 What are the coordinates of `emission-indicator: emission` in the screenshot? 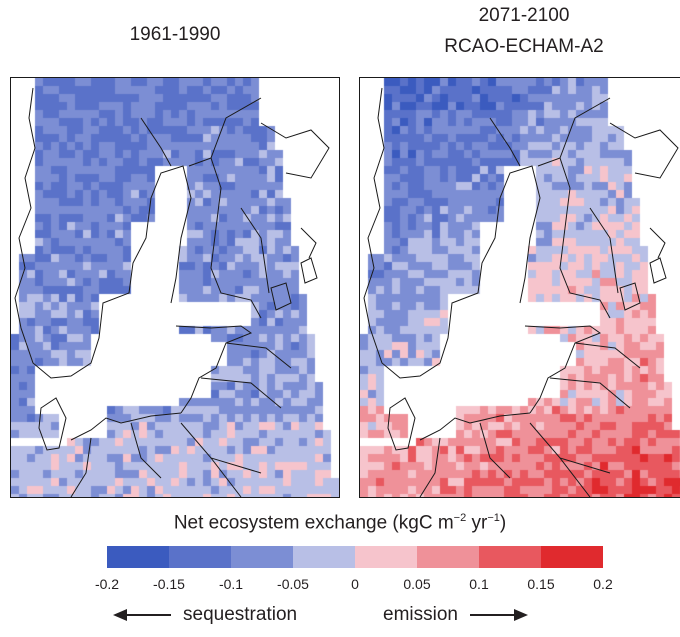 It's located at (455, 615).